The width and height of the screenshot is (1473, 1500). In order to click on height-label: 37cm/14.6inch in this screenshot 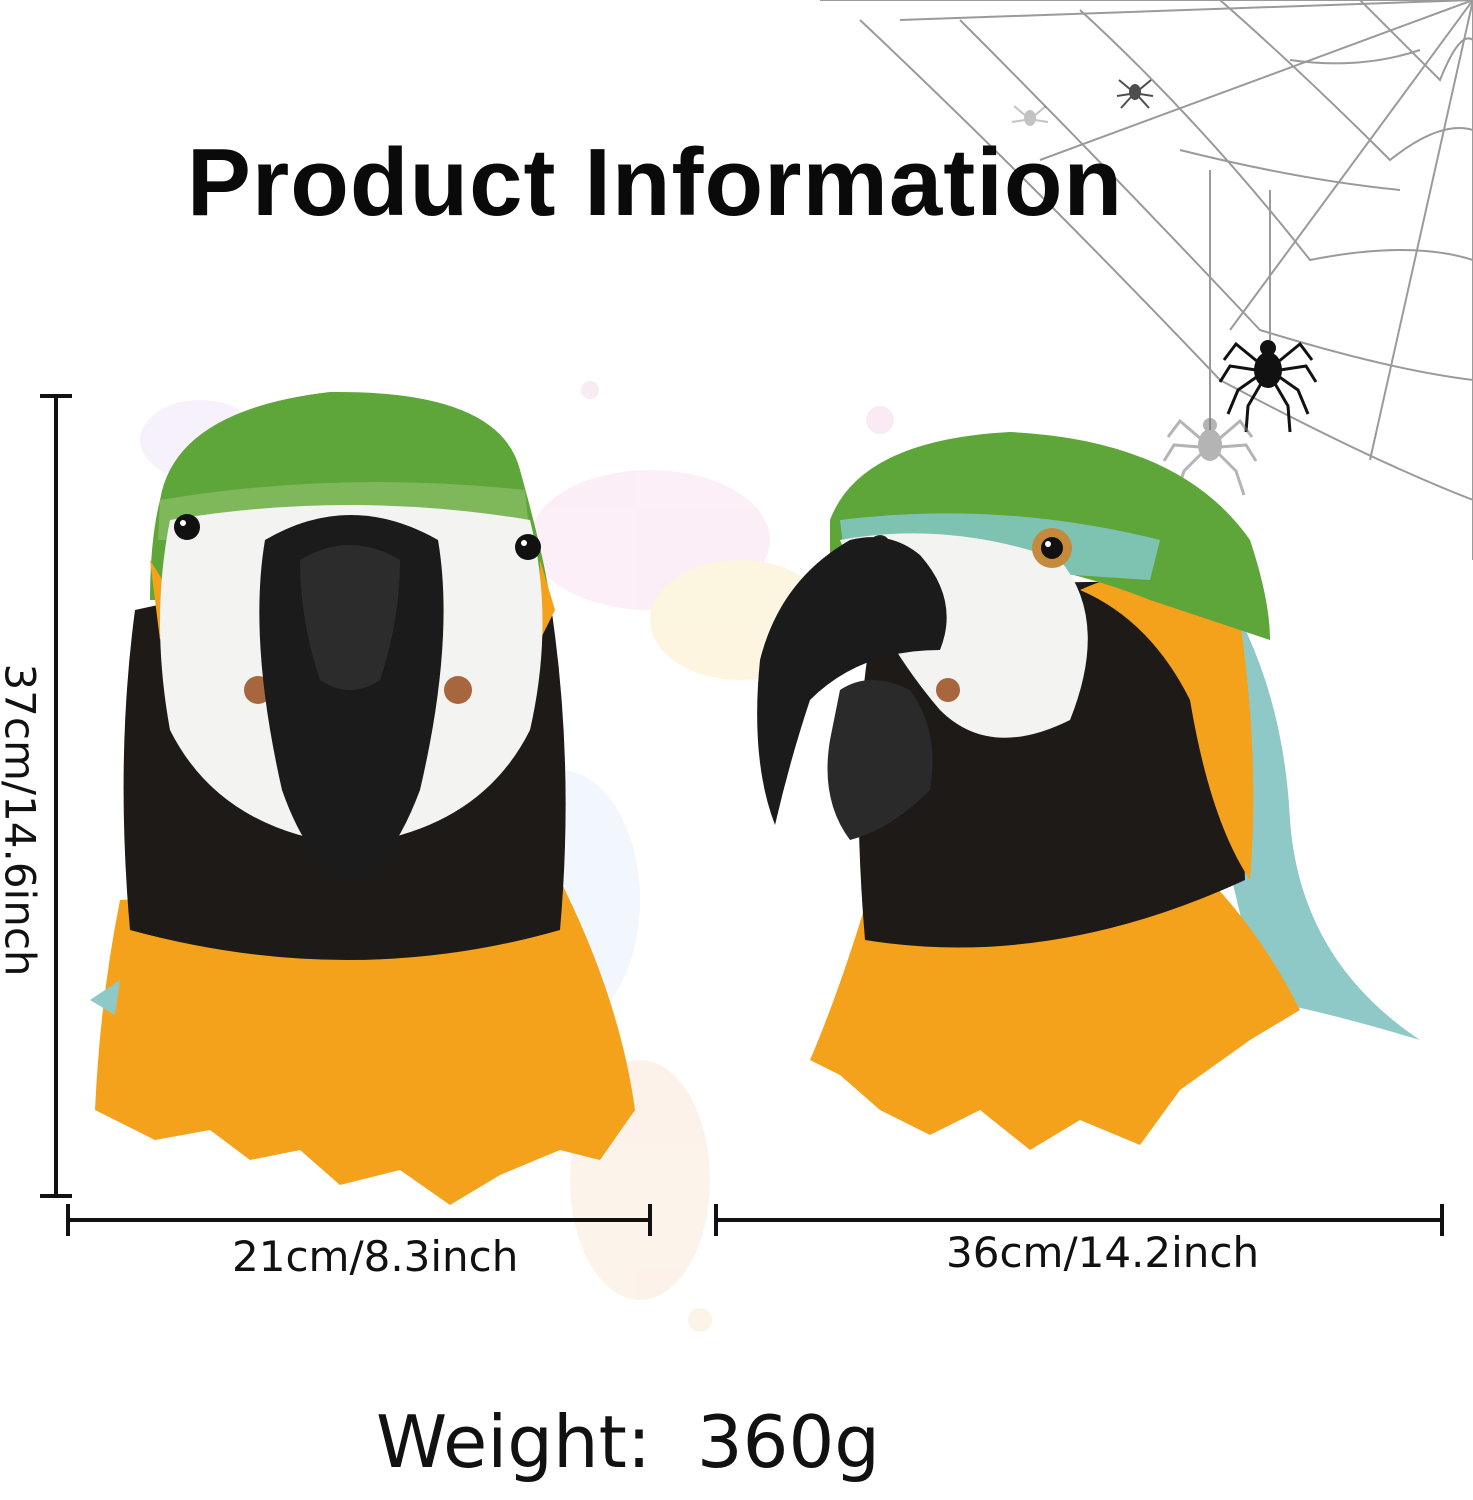, I will do `click(22, 820)`.